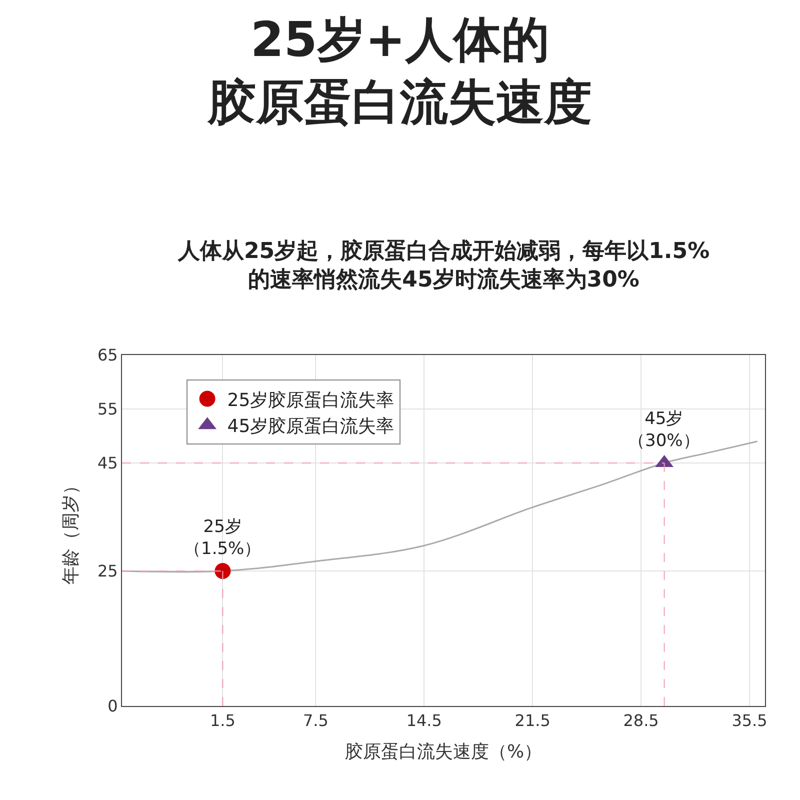 Image resolution: width=800 pixels, height=800 pixels. Describe the element at coordinates (71, 530) in the screenshot. I see `y-axis-title: 年龄（周岁）` at that location.